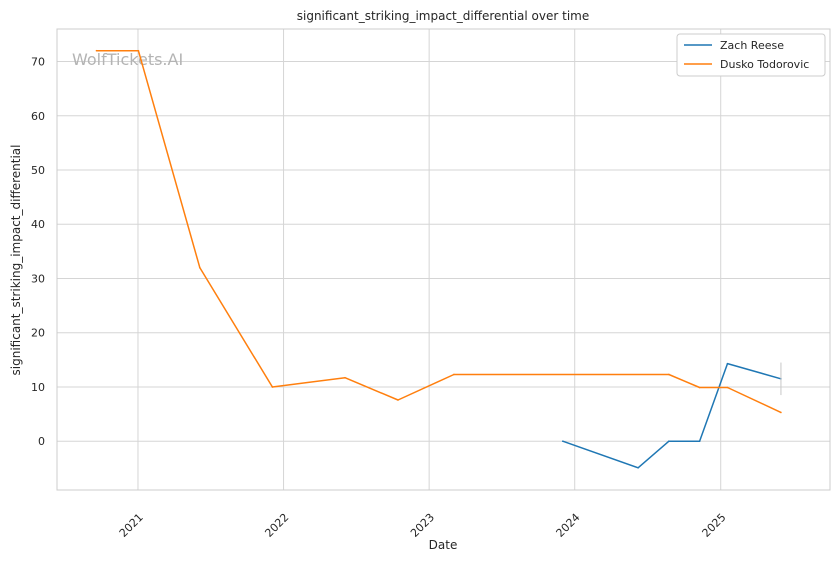  I want to click on y-tick-label: 60, so click(38, 116).